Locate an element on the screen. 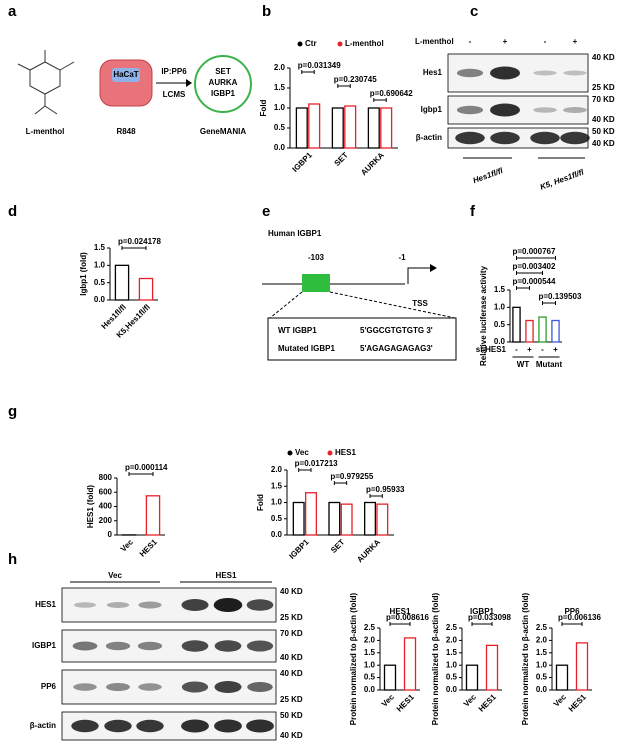 This screenshot has width=628, height=754. panel-label: b is located at coordinates (266, 11).